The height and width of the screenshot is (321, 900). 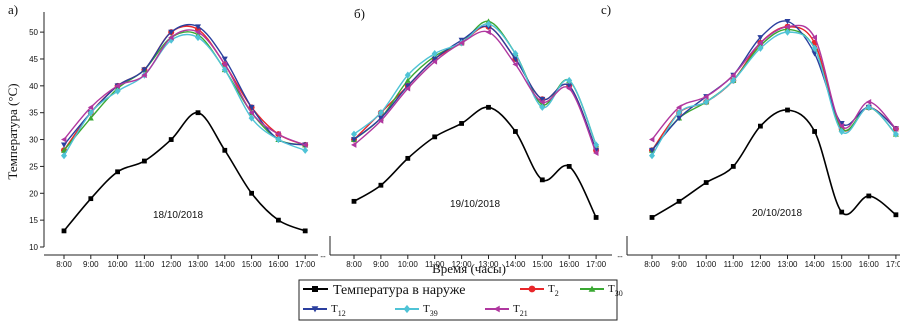 I want to click on legend-outside-marker, so click(x=315, y=289).